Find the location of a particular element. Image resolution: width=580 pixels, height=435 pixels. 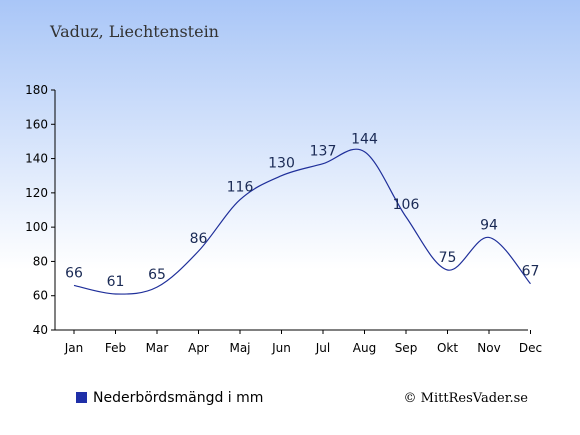

data-label: 94 is located at coordinates (489, 225).